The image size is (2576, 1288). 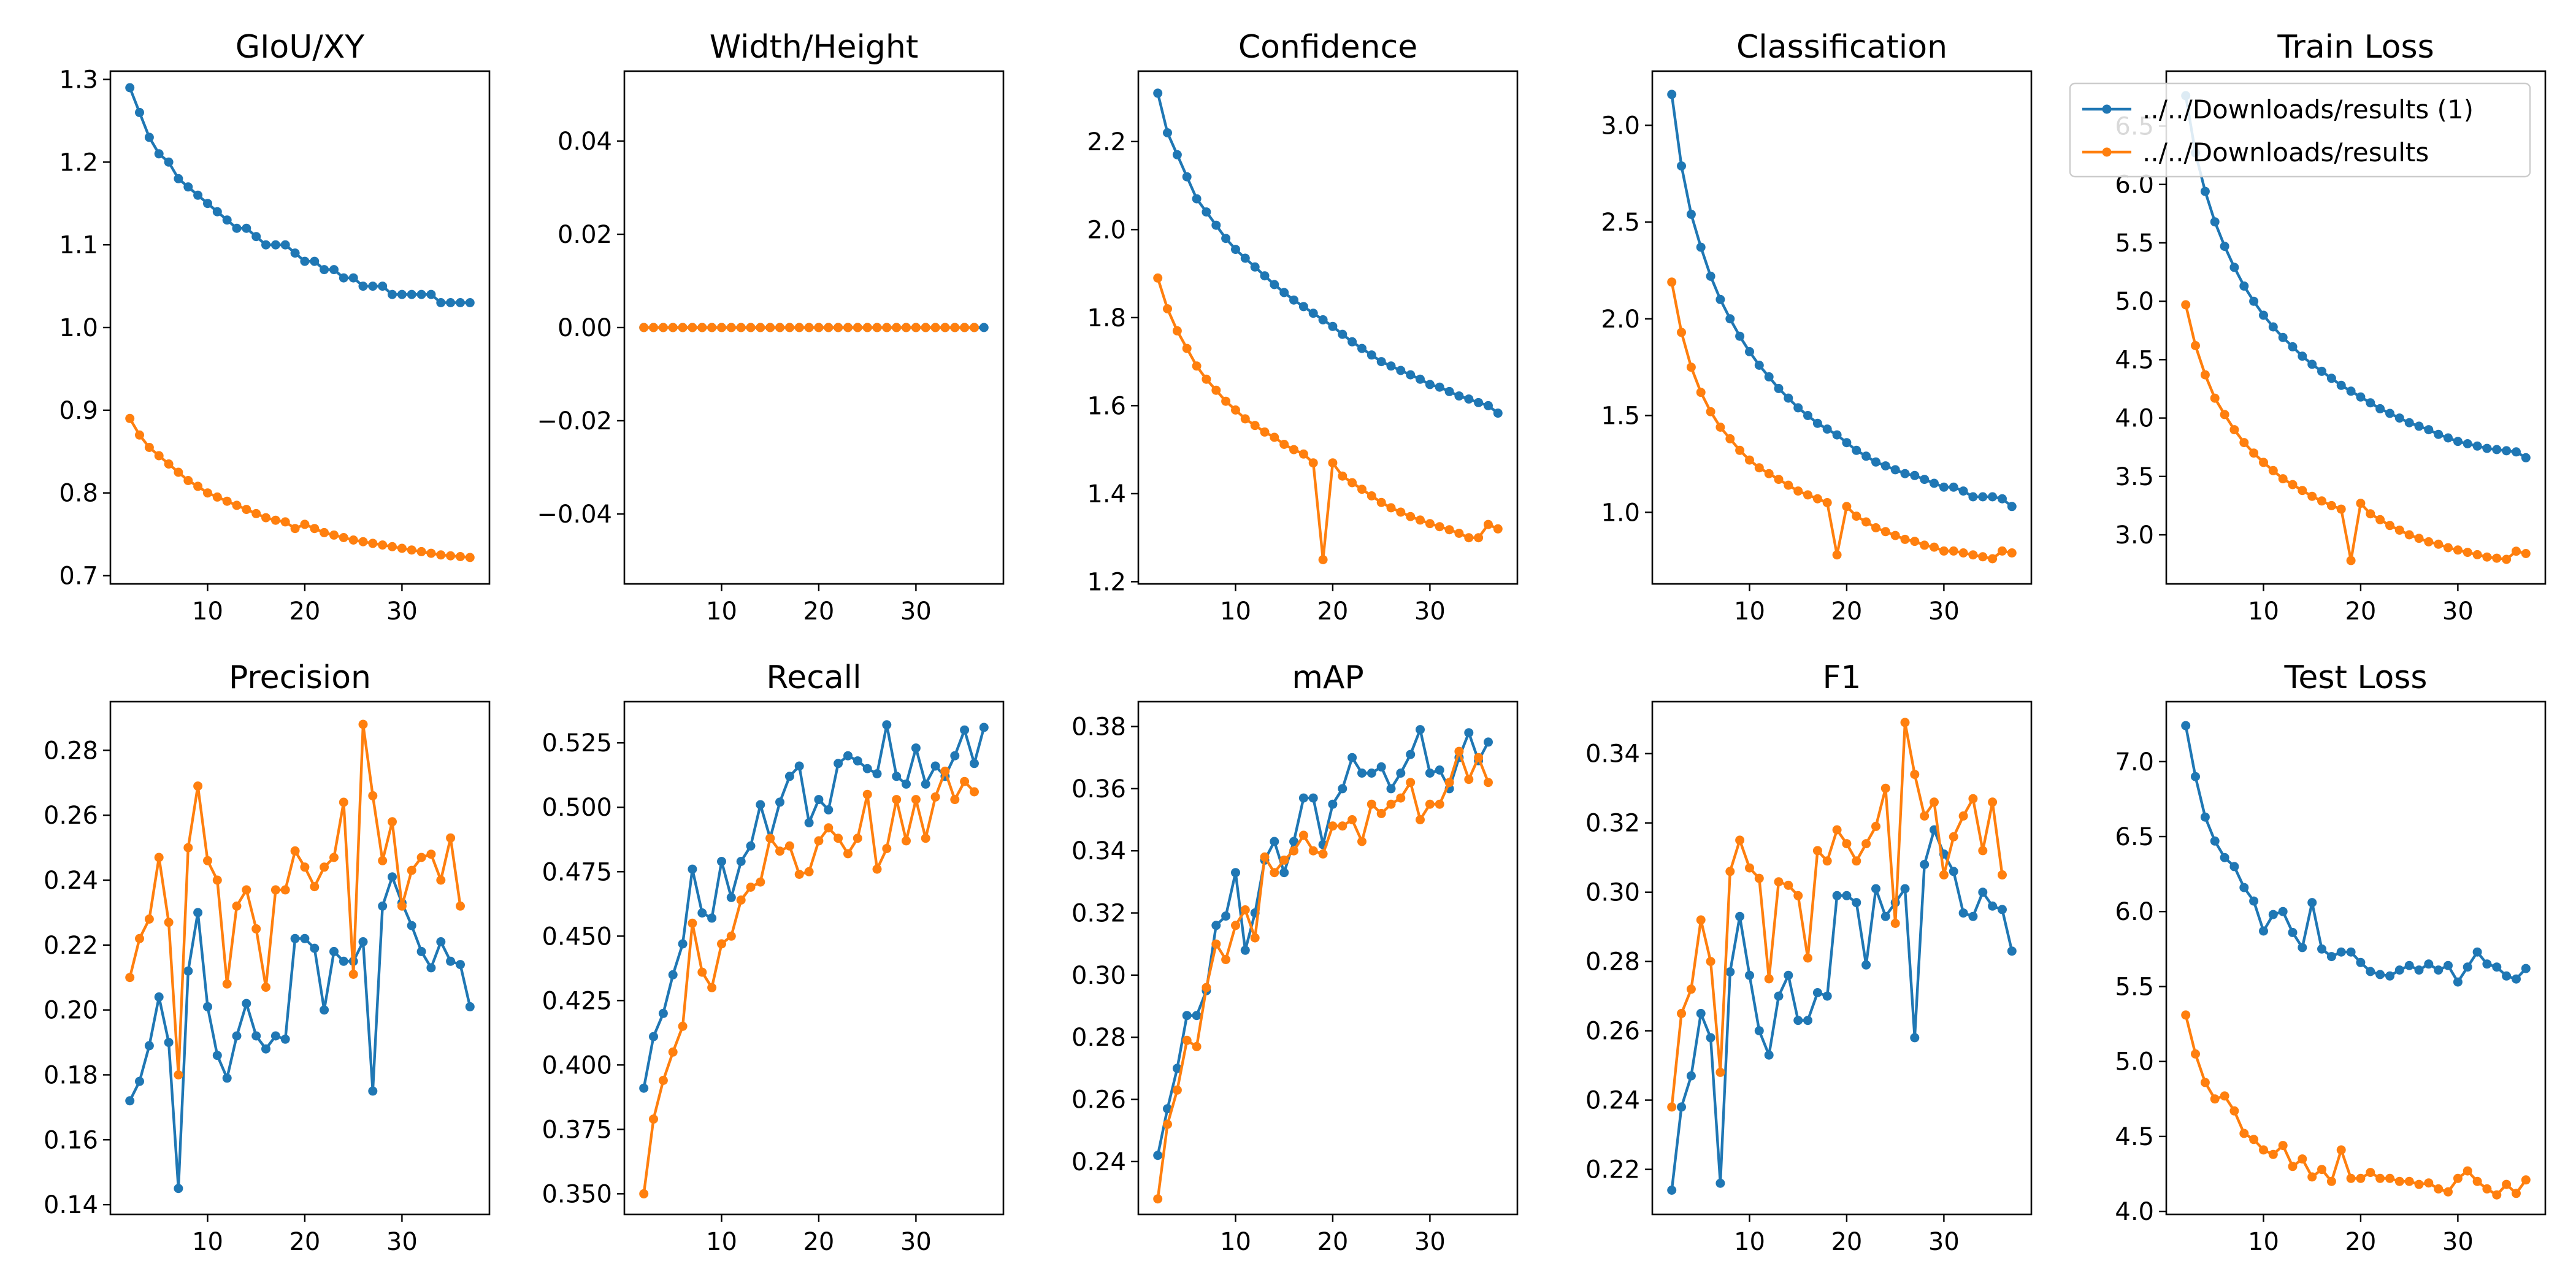 I want to click on y-tick-label: 7.0, so click(x=2134, y=762).